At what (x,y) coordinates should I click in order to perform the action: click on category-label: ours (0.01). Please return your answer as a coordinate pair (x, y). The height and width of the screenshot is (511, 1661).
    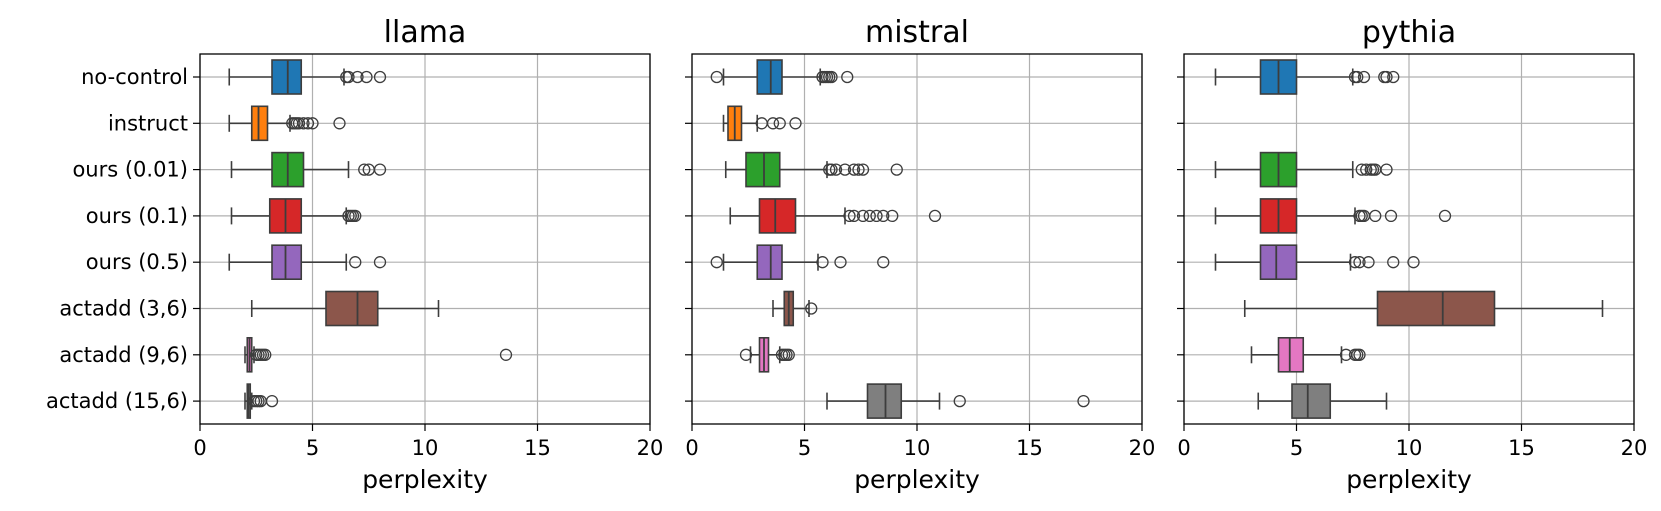
    Looking at the image, I should click on (130, 170).